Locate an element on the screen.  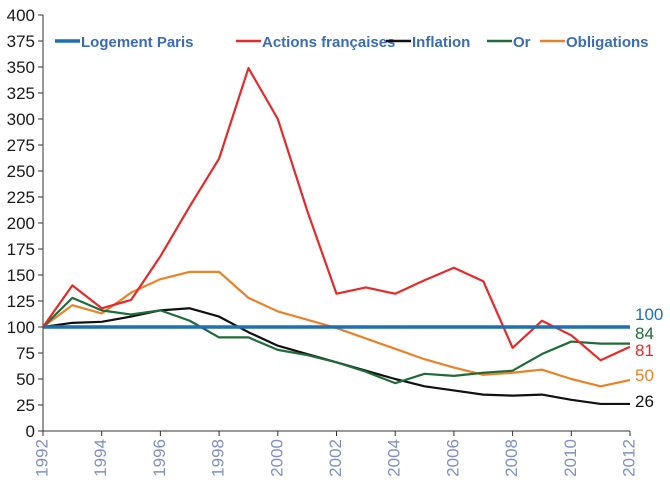
end-labels: 100 81 26 84 50 is located at coordinates (649, 358).